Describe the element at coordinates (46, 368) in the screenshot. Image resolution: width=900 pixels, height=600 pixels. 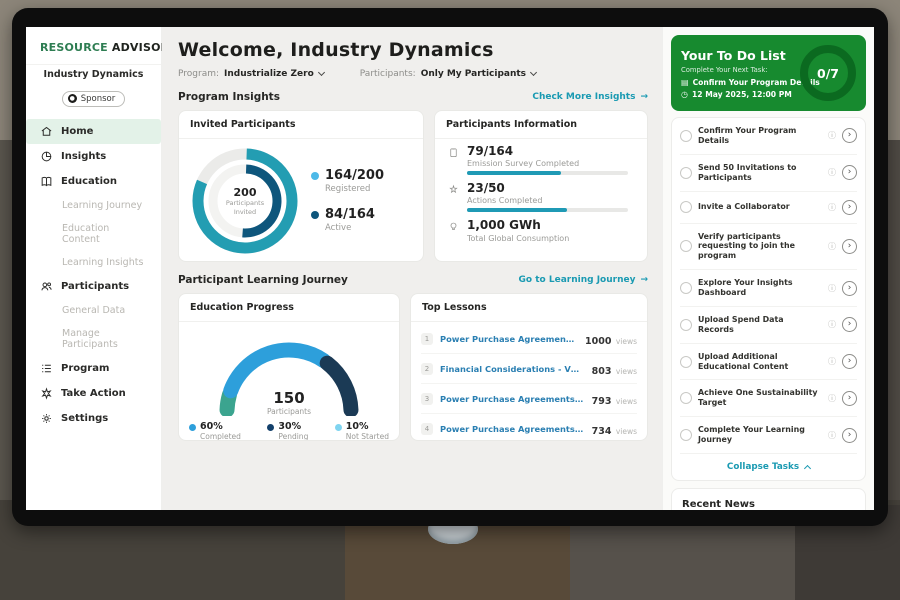
I see `program-icon` at that location.